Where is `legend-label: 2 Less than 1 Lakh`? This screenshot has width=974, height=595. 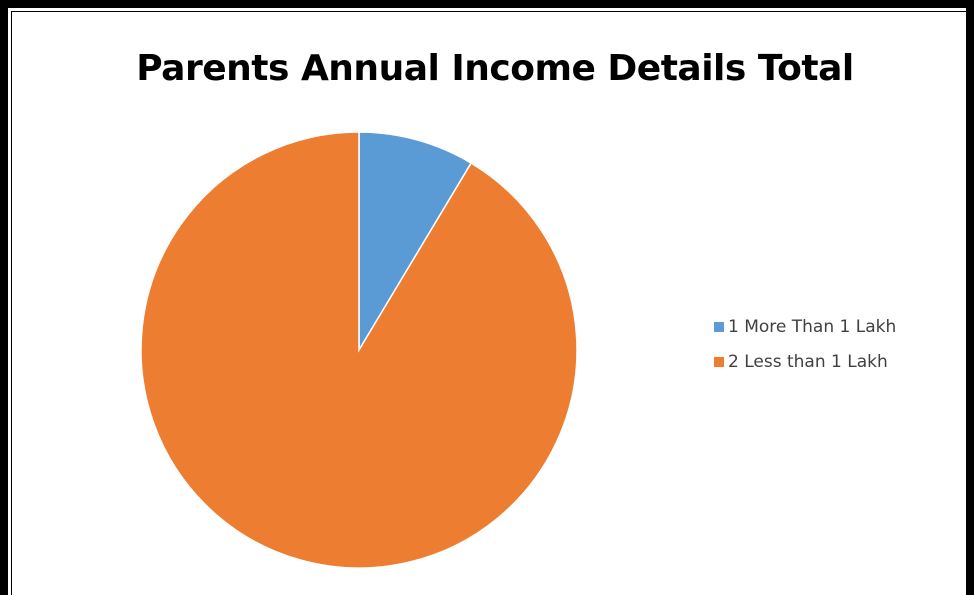
legend-label: 2 Less than 1 Lakh is located at coordinates (808, 362).